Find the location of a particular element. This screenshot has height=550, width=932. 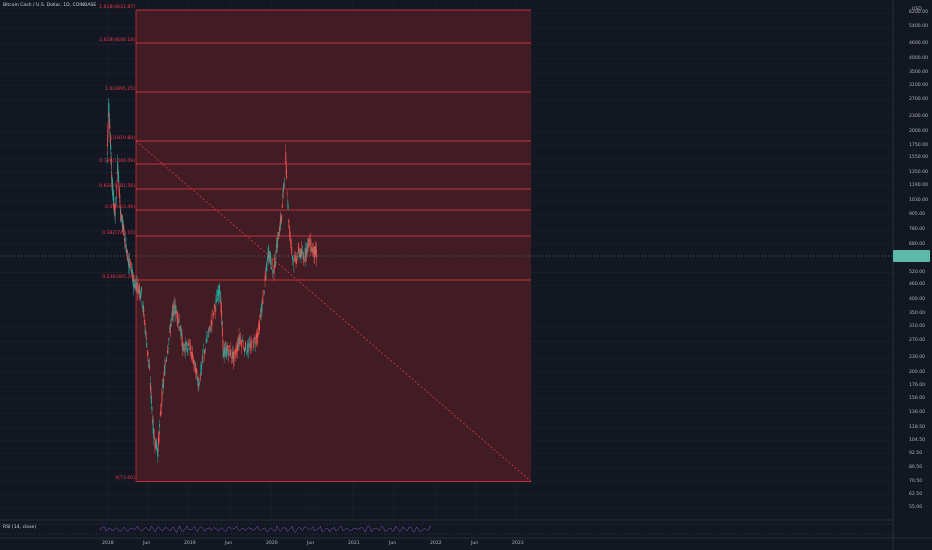

price-axis-tick: 1190.00 is located at coordinates (918, 185).